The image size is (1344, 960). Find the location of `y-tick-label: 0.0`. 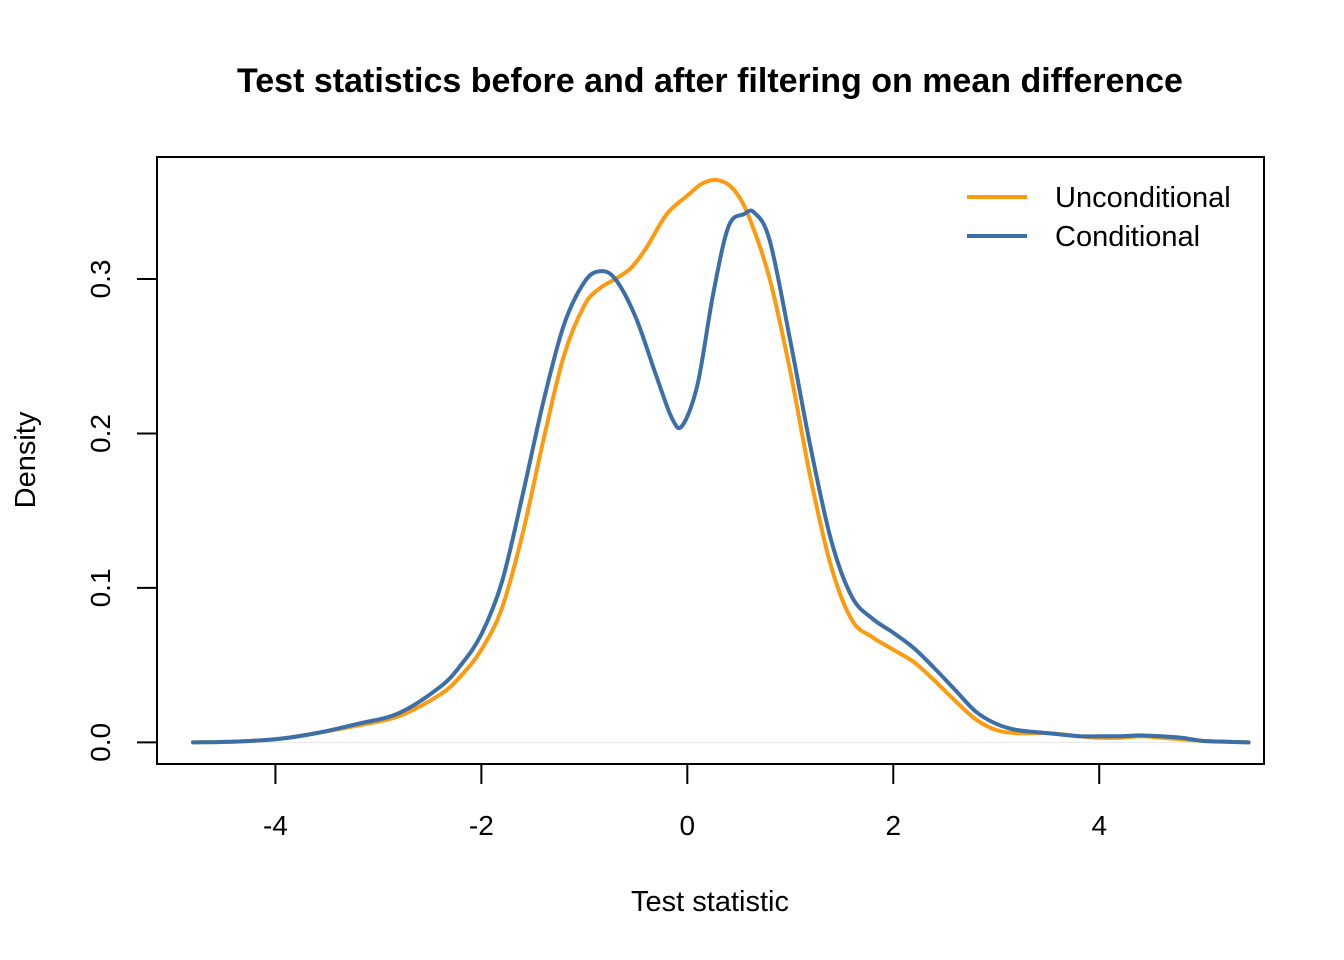

y-tick-label: 0.0 is located at coordinates (100, 742).